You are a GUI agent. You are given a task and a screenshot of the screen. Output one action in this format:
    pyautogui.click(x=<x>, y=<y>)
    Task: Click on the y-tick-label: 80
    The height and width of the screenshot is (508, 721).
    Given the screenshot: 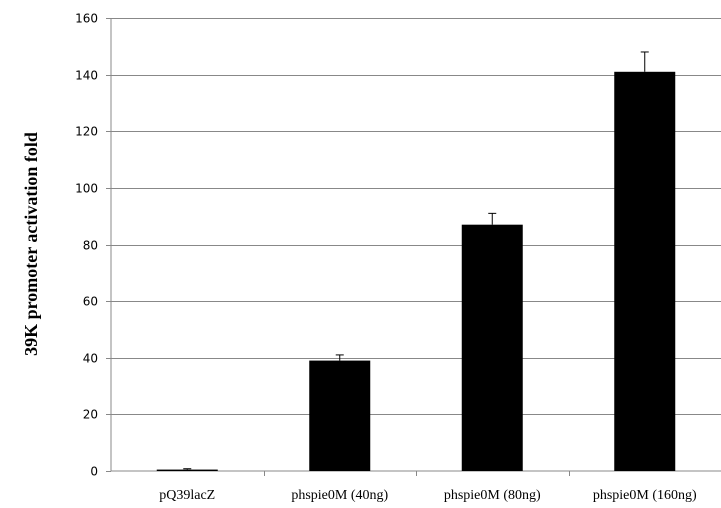 What is the action you would take?
    pyautogui.click(x=90, y=246)
    